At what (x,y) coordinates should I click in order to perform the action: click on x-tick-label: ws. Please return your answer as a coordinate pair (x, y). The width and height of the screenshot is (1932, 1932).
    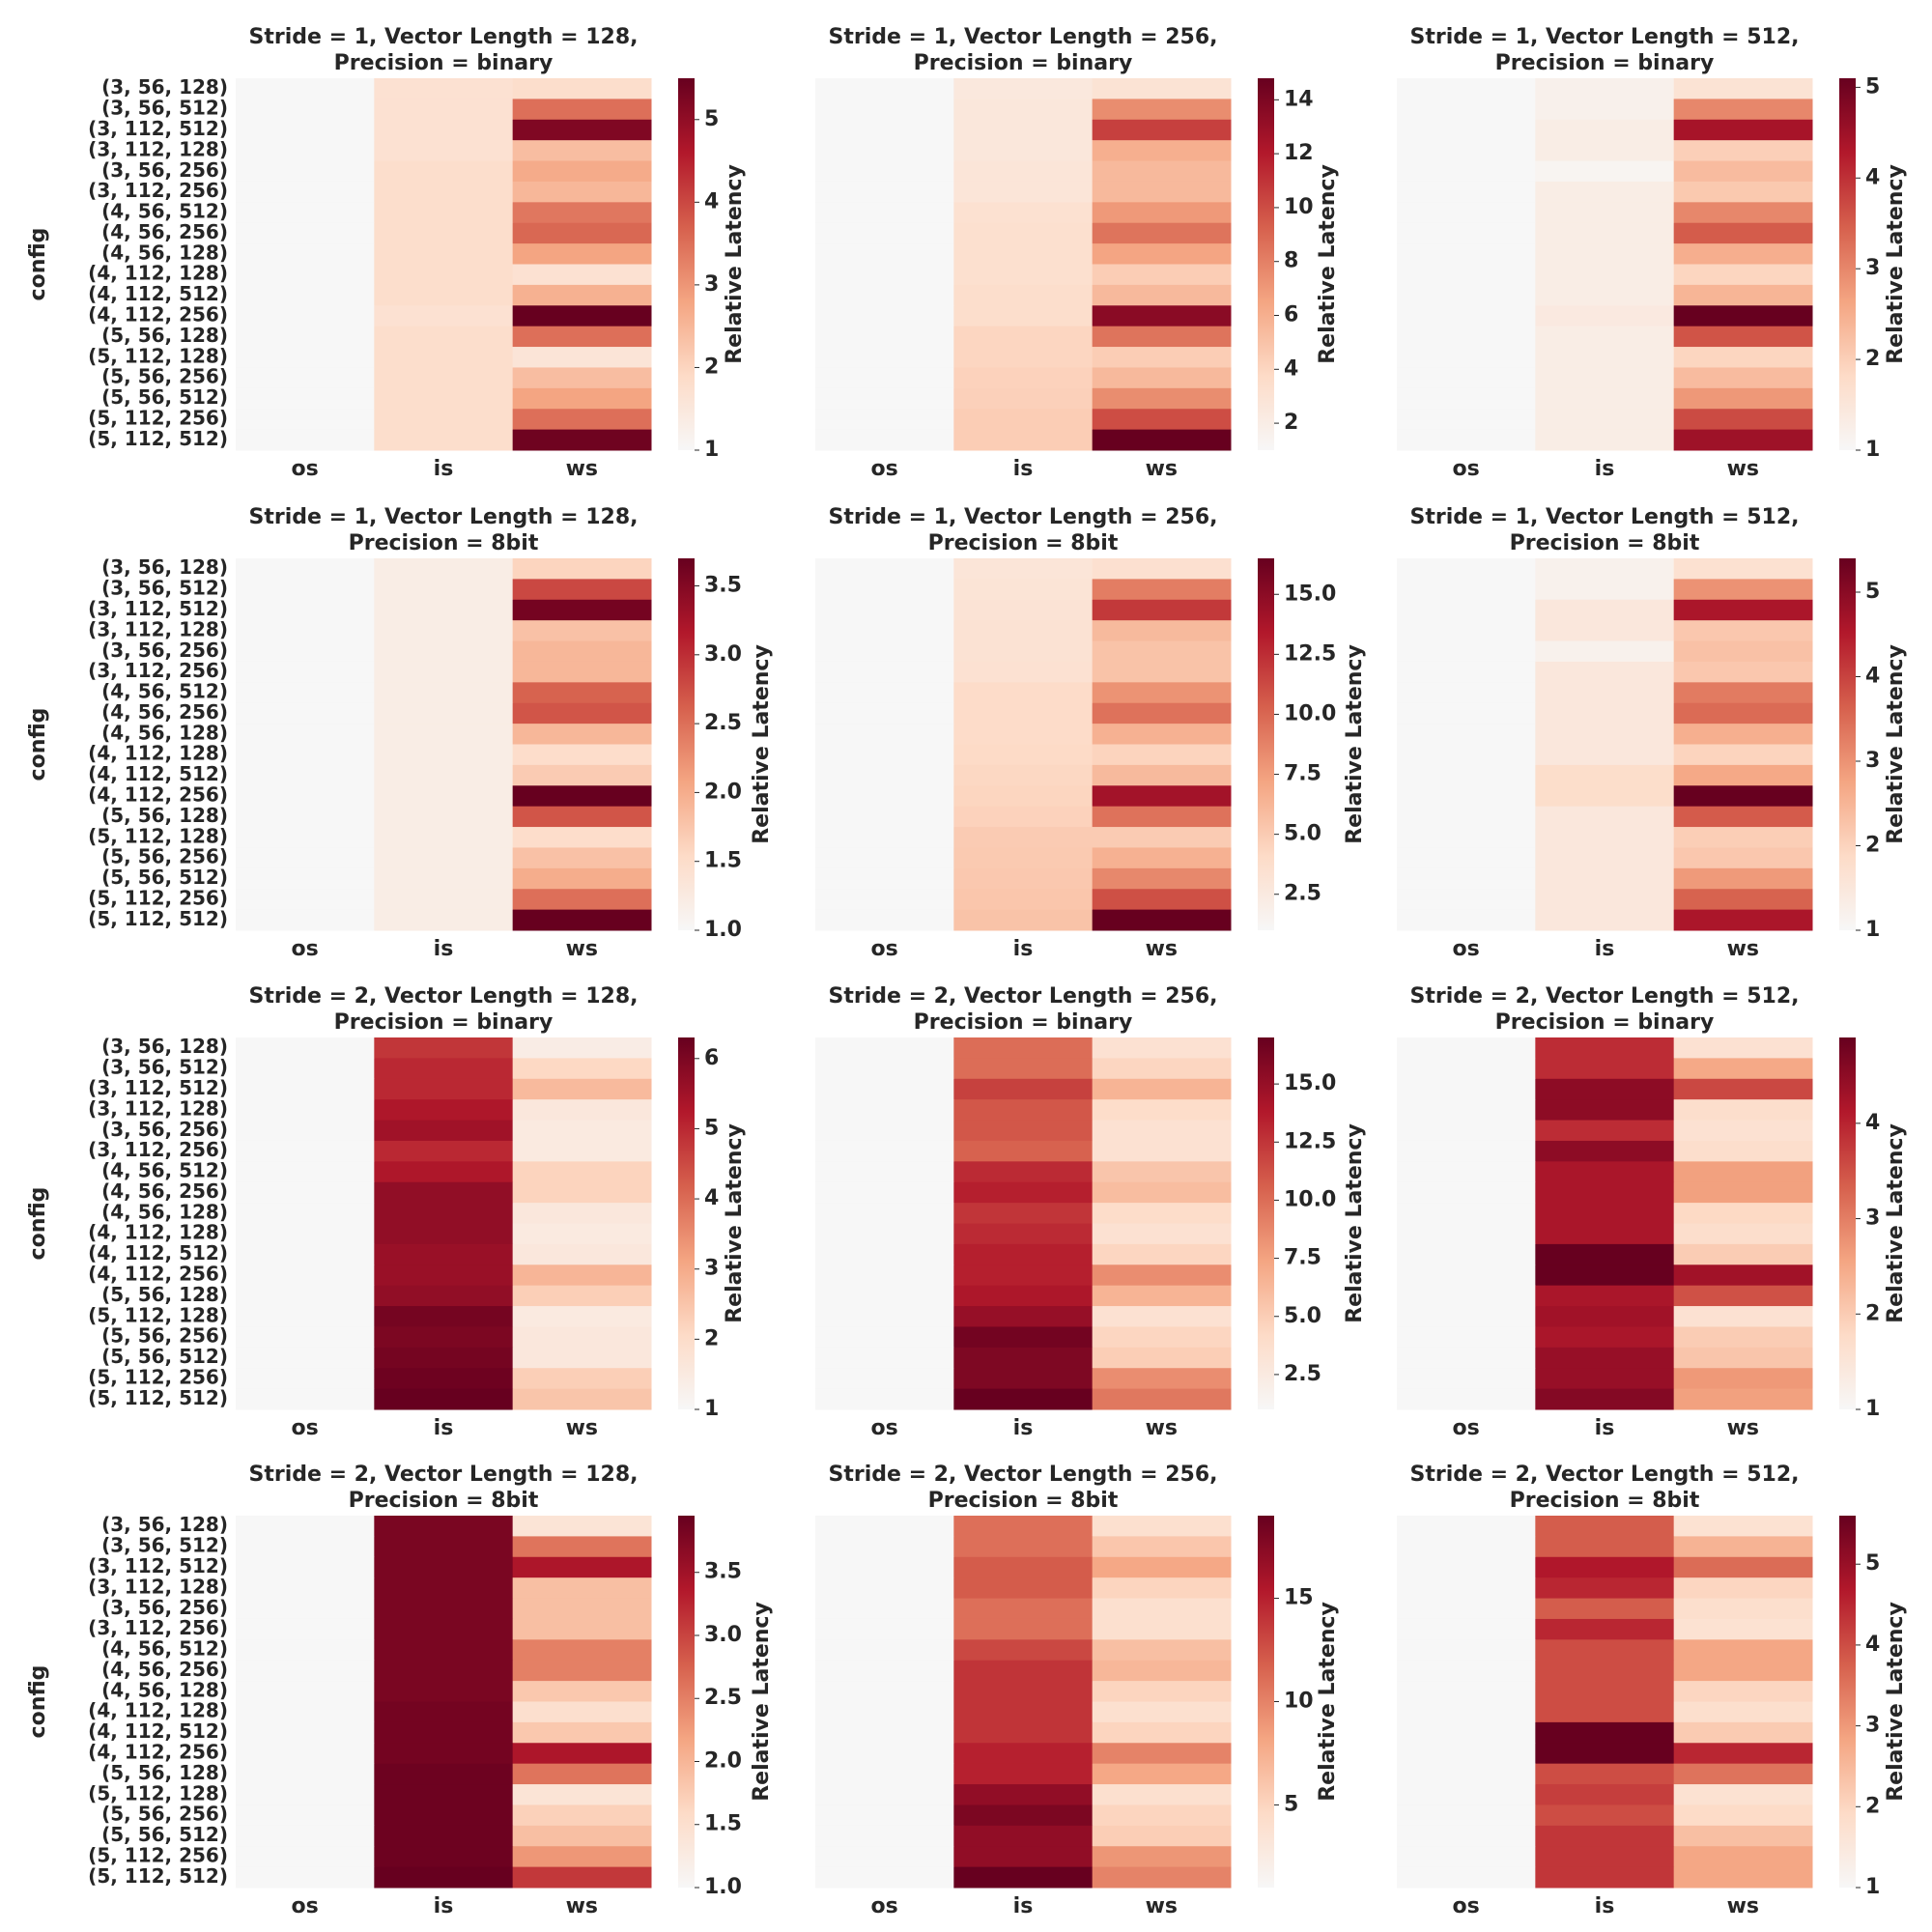
    Looking at the image, I should click on (1743, 949).